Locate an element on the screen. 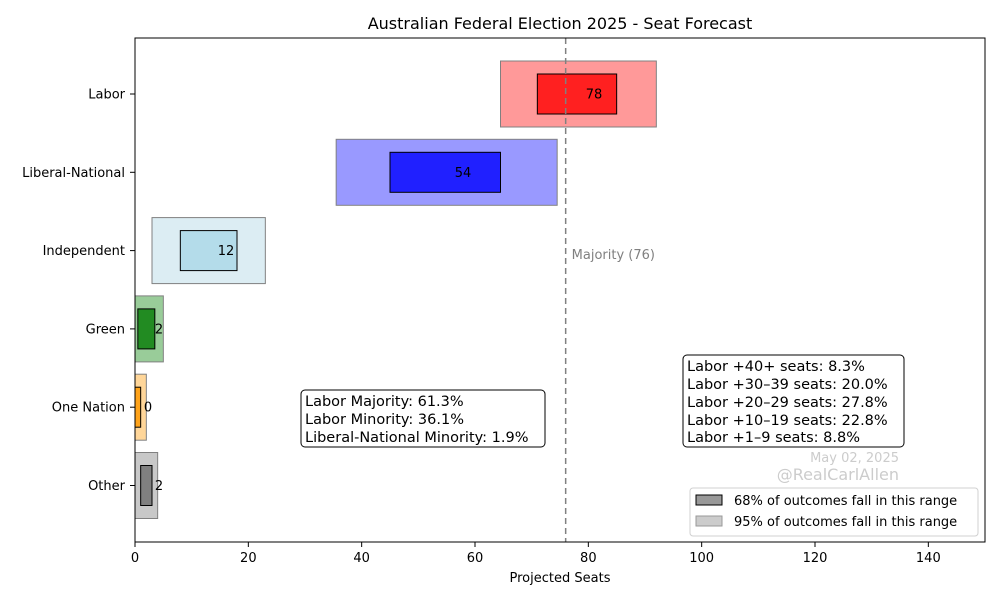  outcomes-annotation-box is located at coordinates (423, 418).